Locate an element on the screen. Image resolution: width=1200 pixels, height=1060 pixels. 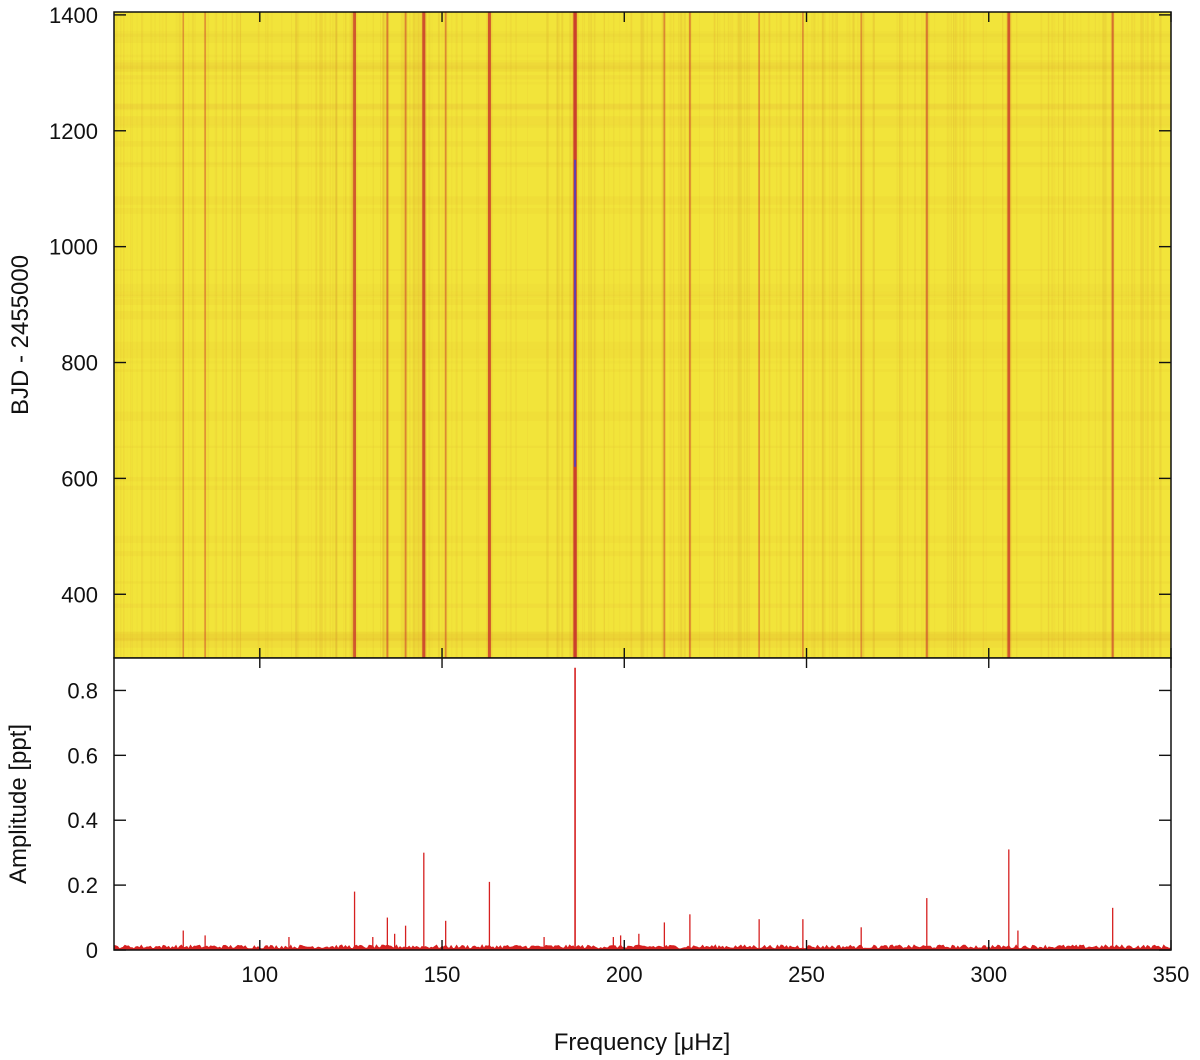
y-tick-label: 0.8 is located at coordinates (82, 690).